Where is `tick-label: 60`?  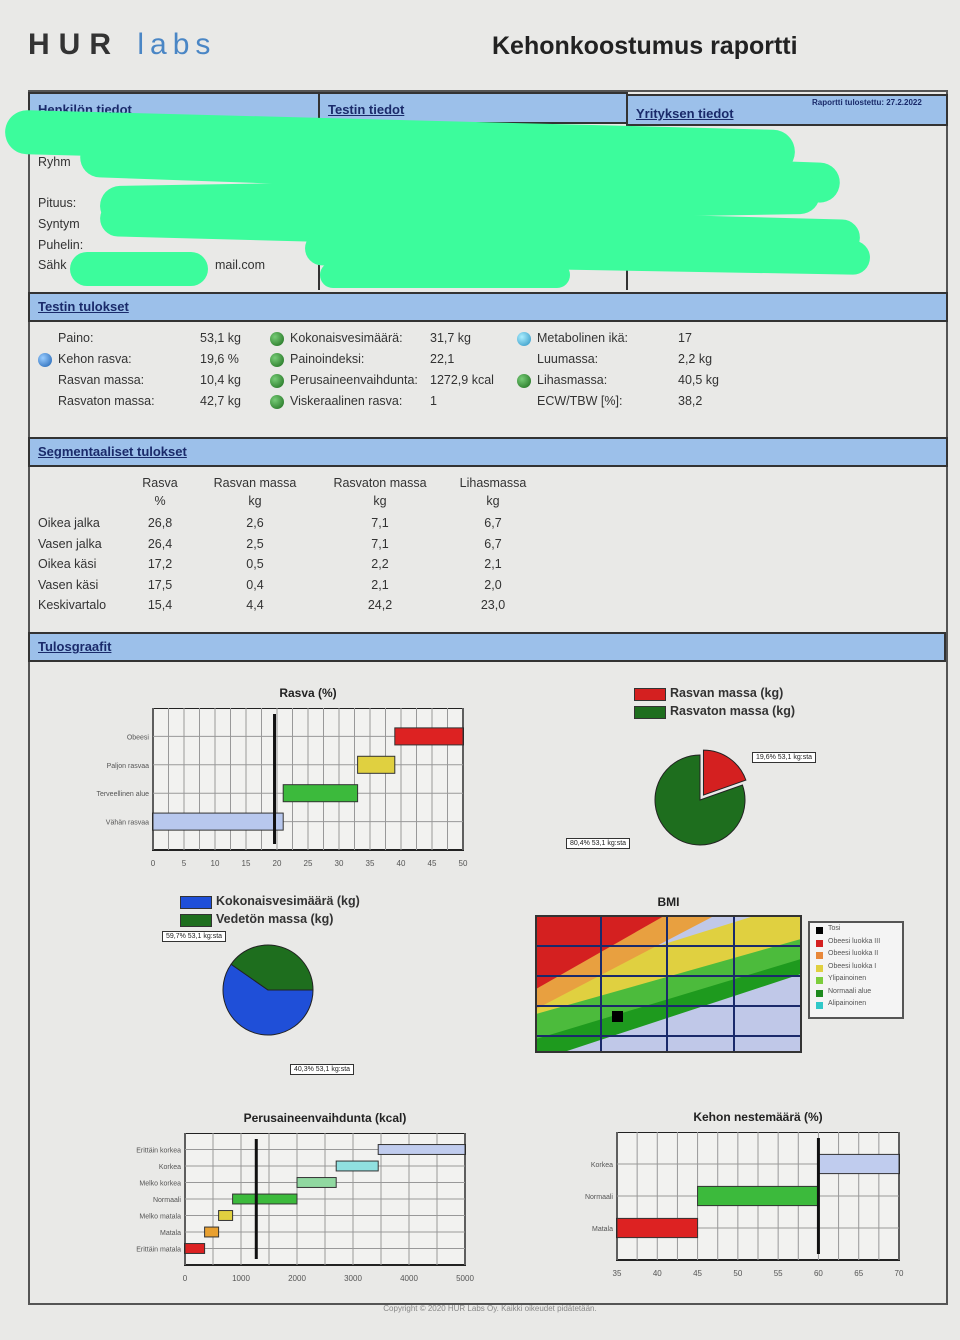 tick-label: 60 is located at coordinates (818, 1273).